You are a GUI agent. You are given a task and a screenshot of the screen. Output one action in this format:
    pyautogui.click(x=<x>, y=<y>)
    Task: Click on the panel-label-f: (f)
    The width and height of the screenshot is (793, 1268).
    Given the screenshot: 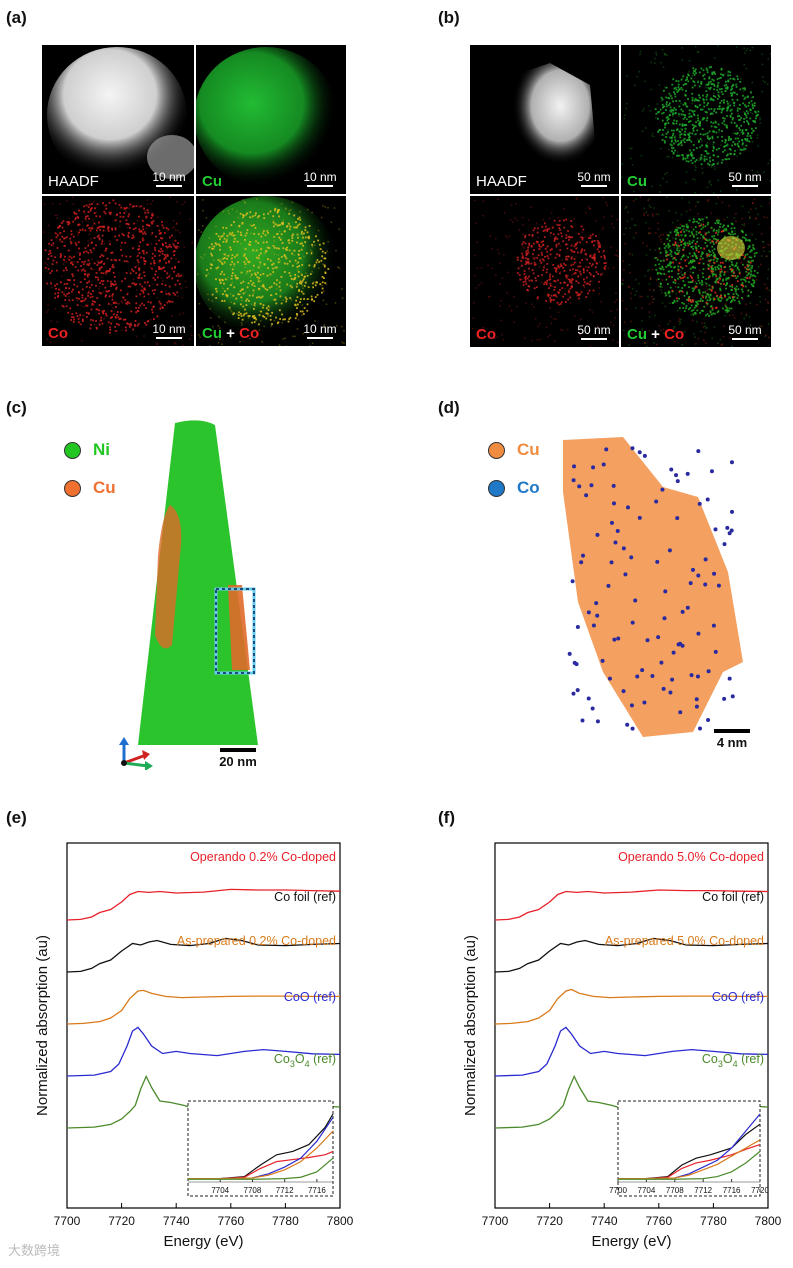 What is the action you would take?
    pyautogui.click(x=446, y=817)
    